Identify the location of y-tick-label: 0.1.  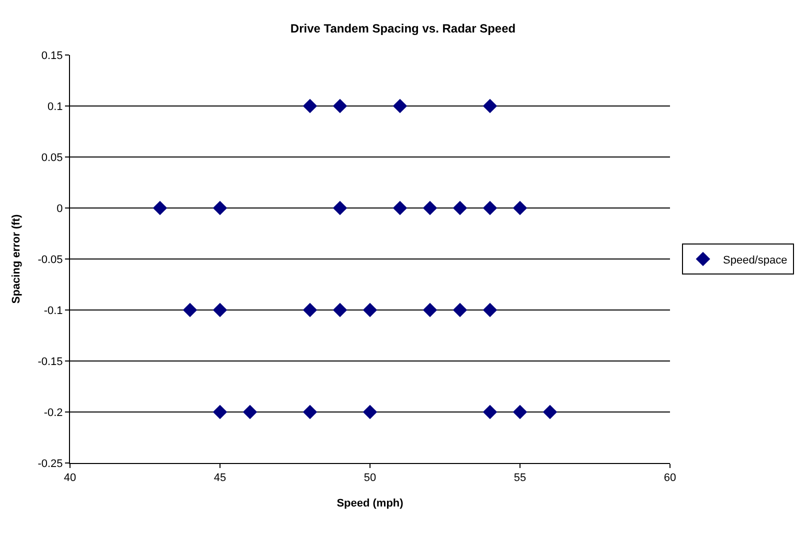
(55, 106).